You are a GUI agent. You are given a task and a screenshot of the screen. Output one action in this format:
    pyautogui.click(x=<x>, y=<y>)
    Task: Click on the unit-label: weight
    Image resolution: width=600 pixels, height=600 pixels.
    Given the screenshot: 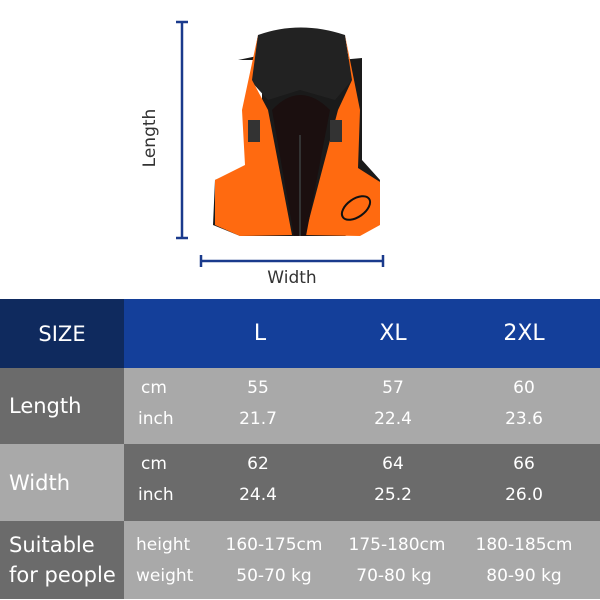 What is the action you would take?
    pyautogui.click(x=165, y=576)
    